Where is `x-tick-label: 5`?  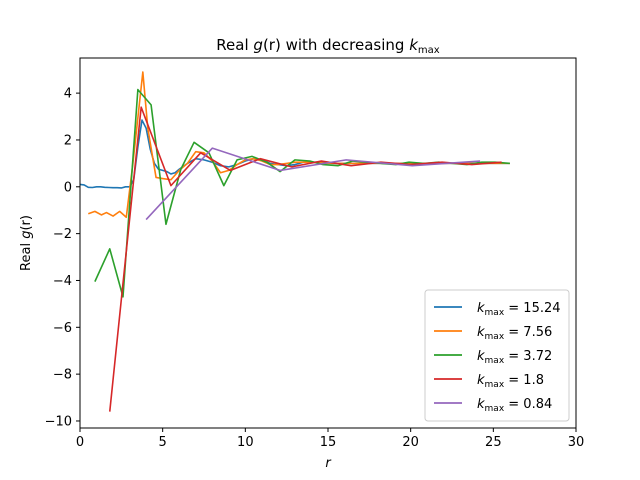 x-tick-label: 5 is located at coordinates (163, 442).